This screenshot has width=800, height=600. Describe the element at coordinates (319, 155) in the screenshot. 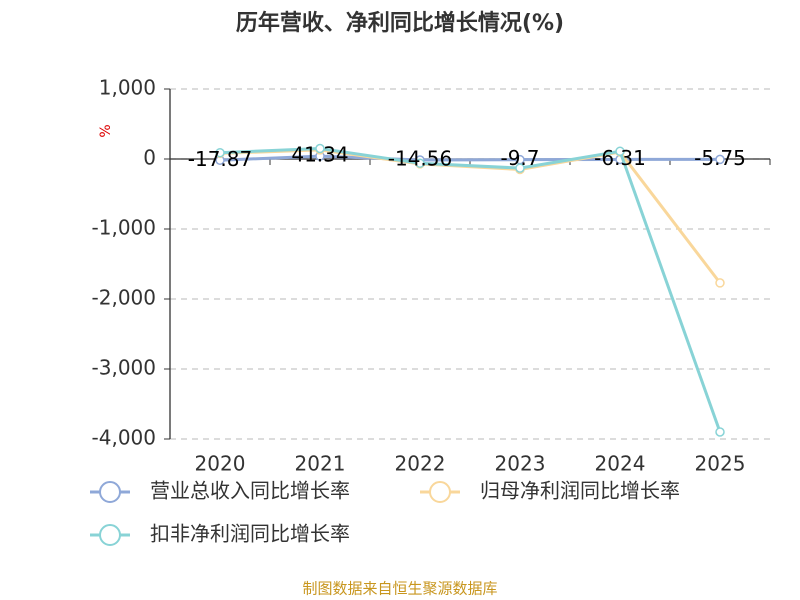

I see `data-label: 41.34` at that location.